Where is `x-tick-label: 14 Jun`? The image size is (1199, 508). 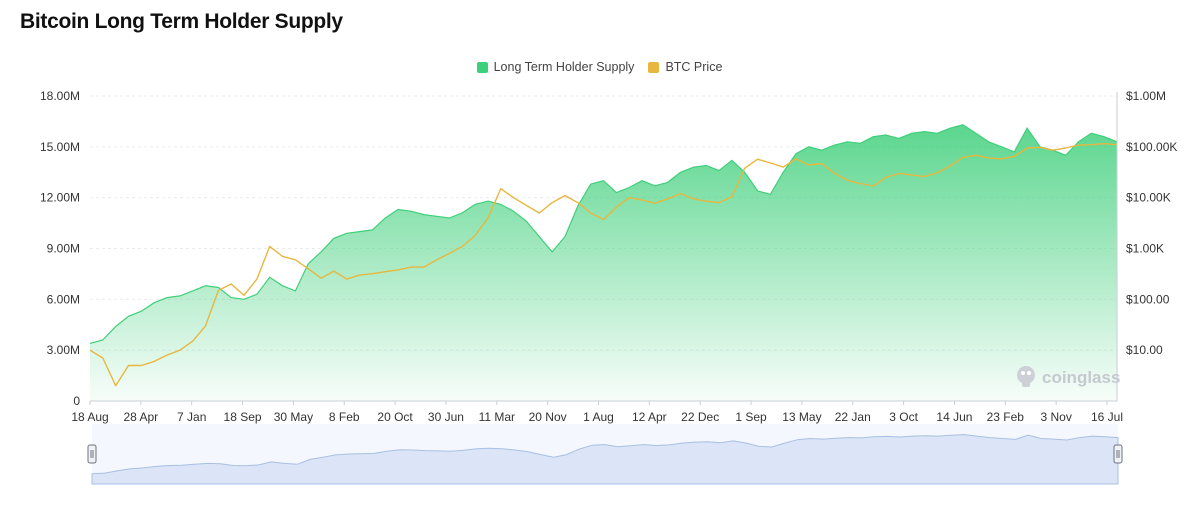
x-tick-label: 14 Jun is located at coordinates (954, 417).